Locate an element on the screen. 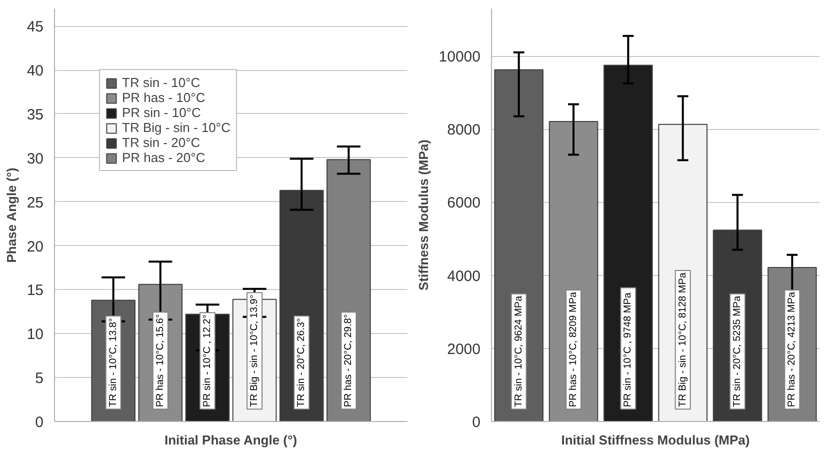 This screenshot has height=455, width=829. legend-label: TR Big - sin - 10°C is located at coordinates (176, 127).